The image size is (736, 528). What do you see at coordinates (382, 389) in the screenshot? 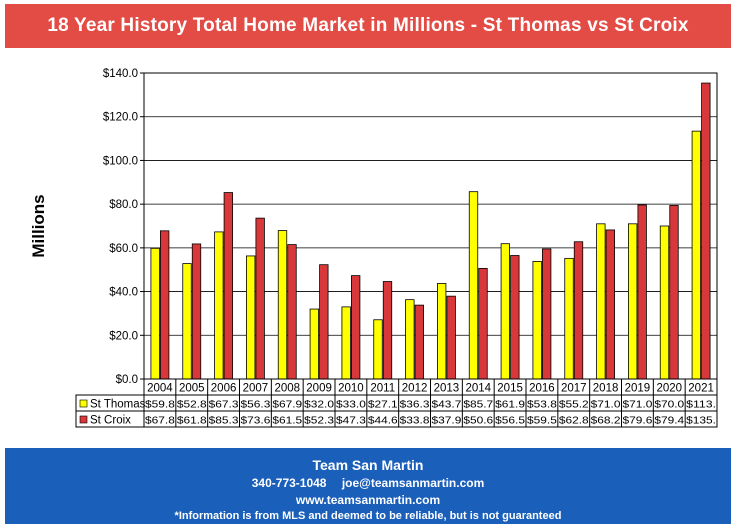
I see `x-tick-label: 2011` at bounding box center [382, 389].